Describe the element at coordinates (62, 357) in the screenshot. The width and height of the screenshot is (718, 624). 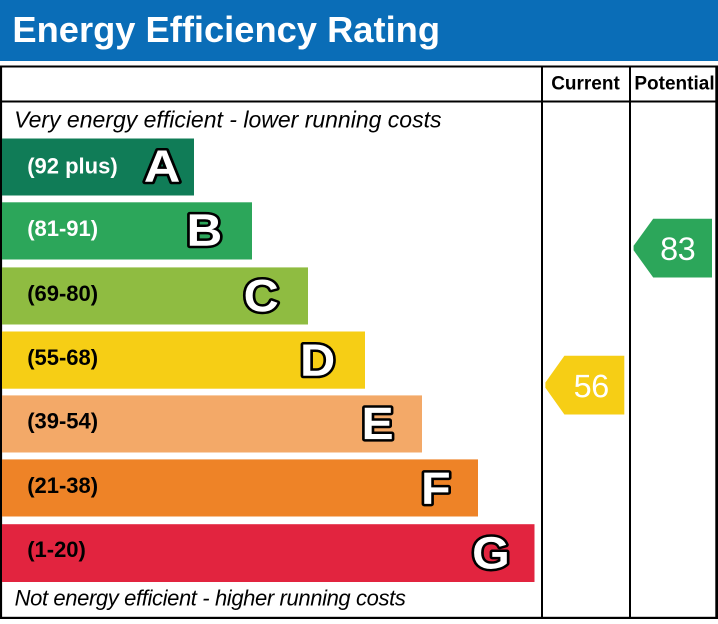
I see `svg-text: (55-68)` at that location.